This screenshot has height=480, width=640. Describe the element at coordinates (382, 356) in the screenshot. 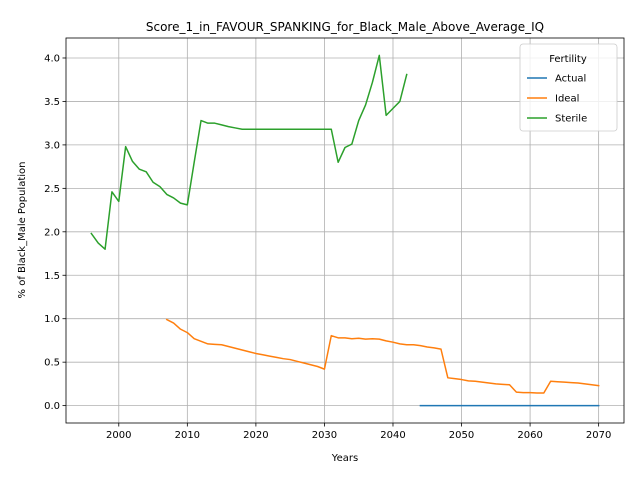

I see `series-line-ideal` at that location.